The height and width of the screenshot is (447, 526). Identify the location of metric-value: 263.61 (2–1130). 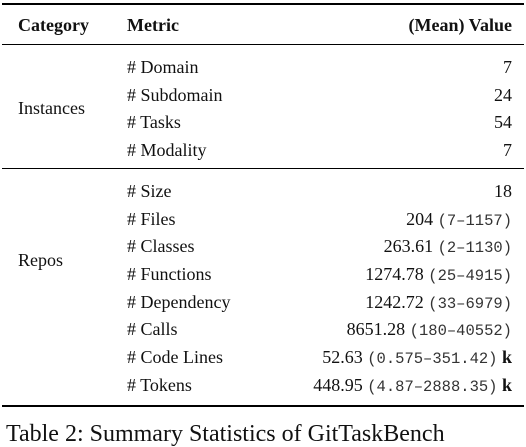
(447, 246).